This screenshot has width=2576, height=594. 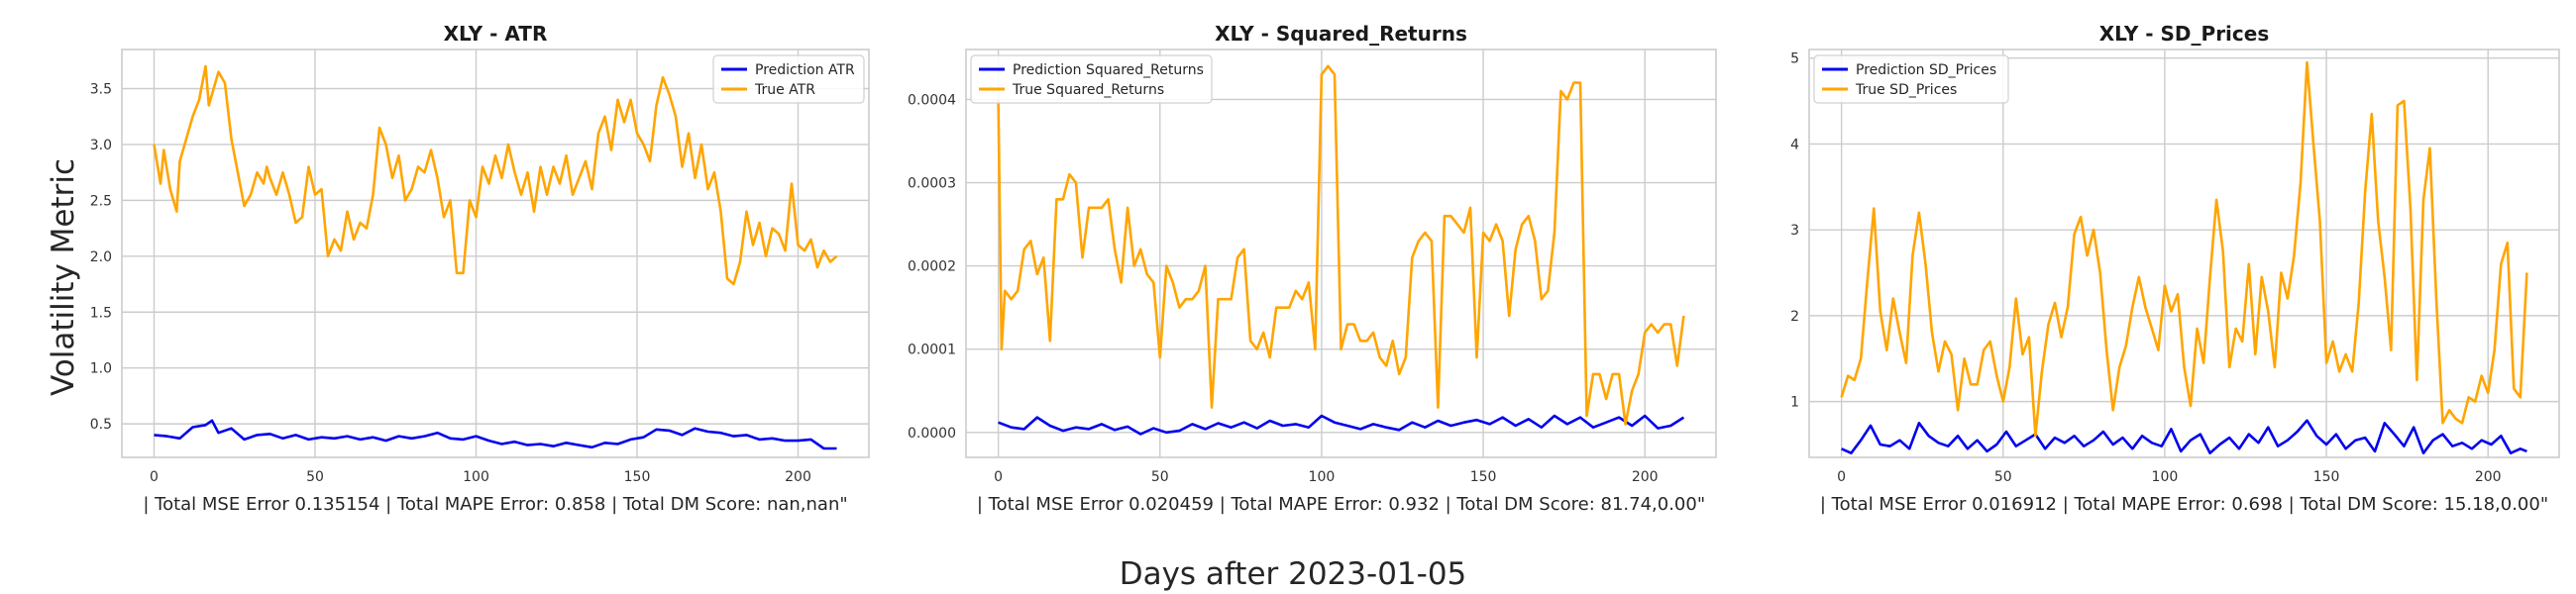 What do you see at coordinates (64, 277) in the screenshot?
I see `figure-ylabel: Volatility Metric` at bounding box center [64, 277].